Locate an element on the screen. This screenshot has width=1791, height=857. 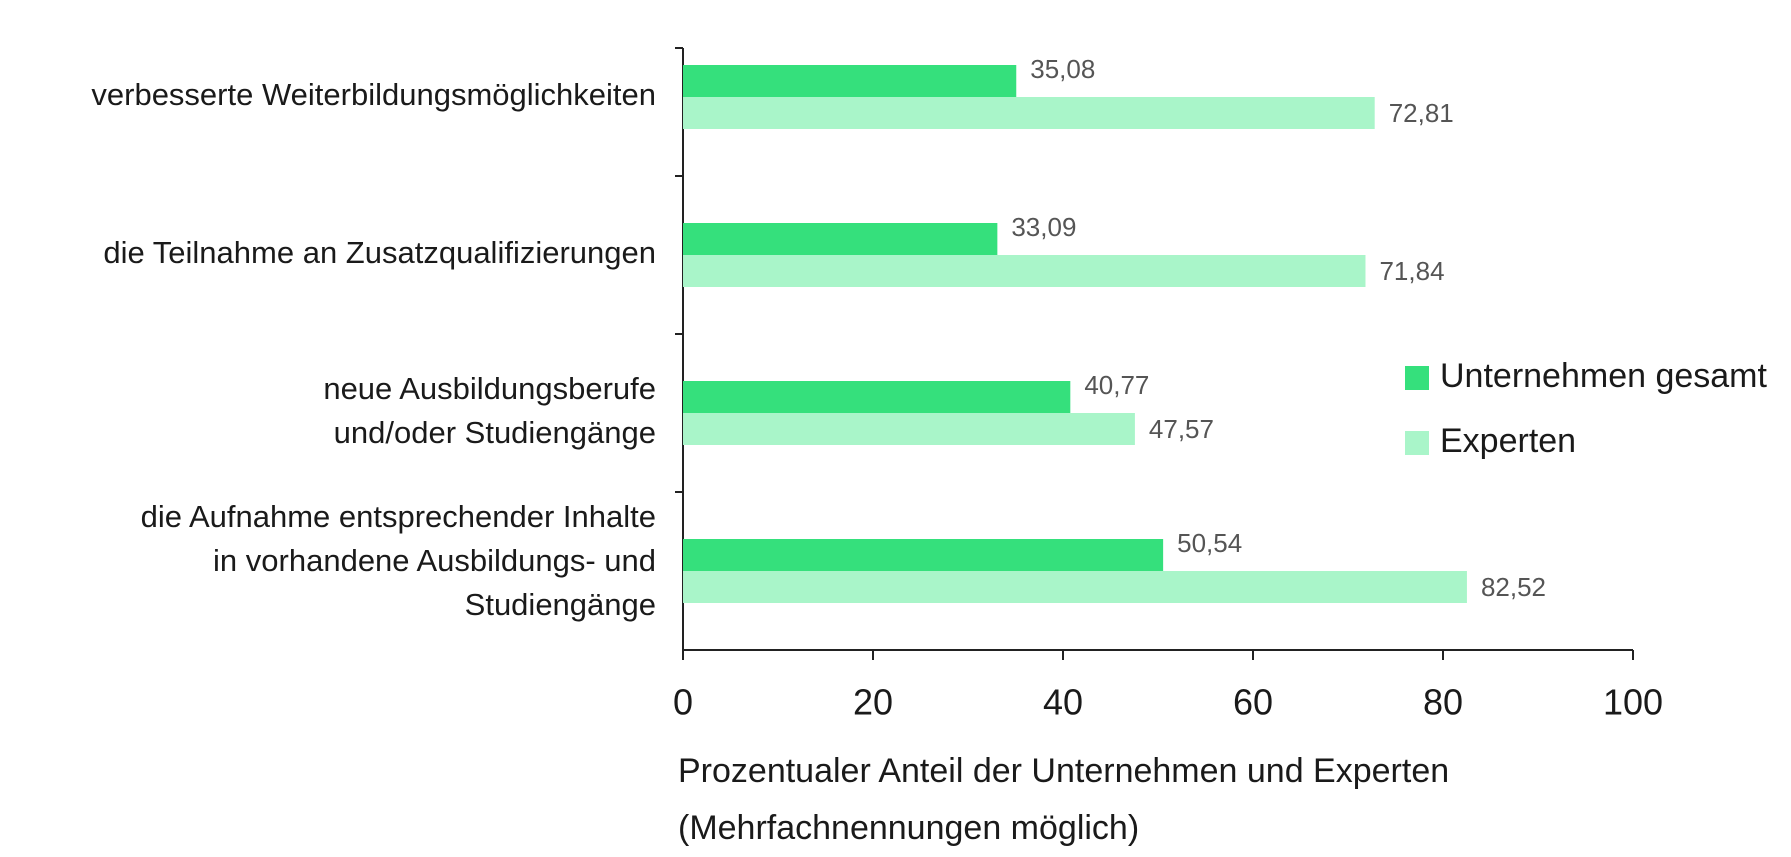
value-label: 40,77 is located at coordinates (1116, 385).